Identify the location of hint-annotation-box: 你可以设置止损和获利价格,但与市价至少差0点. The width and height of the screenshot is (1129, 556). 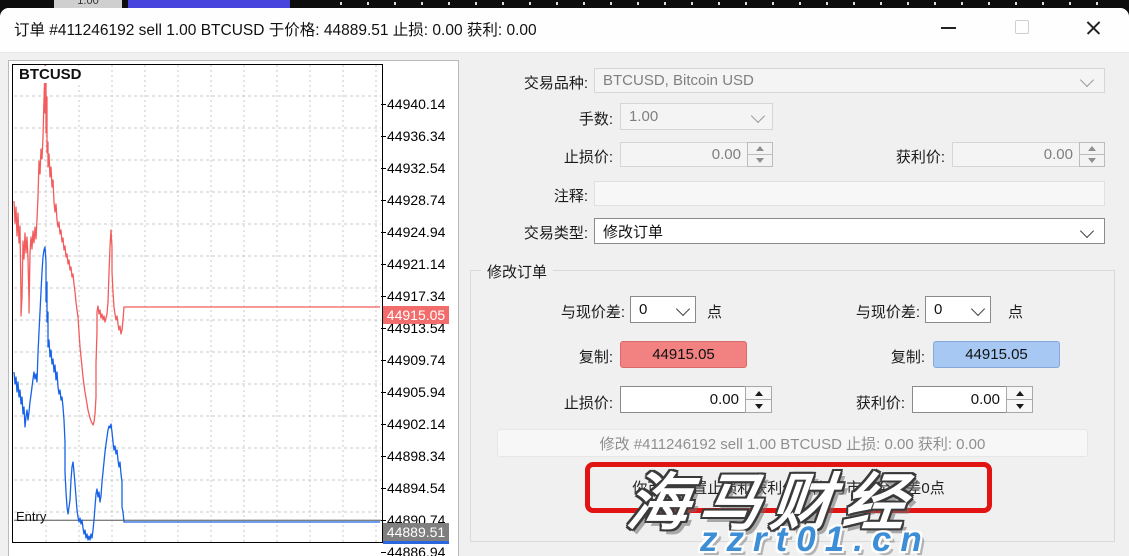
(788, 487).